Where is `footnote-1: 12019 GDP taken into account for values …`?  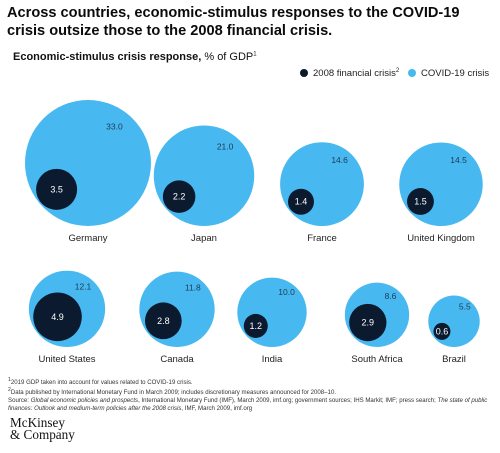
footnote-1: 12019 GDP taken into account for values … is located at coordinates (250, 382).